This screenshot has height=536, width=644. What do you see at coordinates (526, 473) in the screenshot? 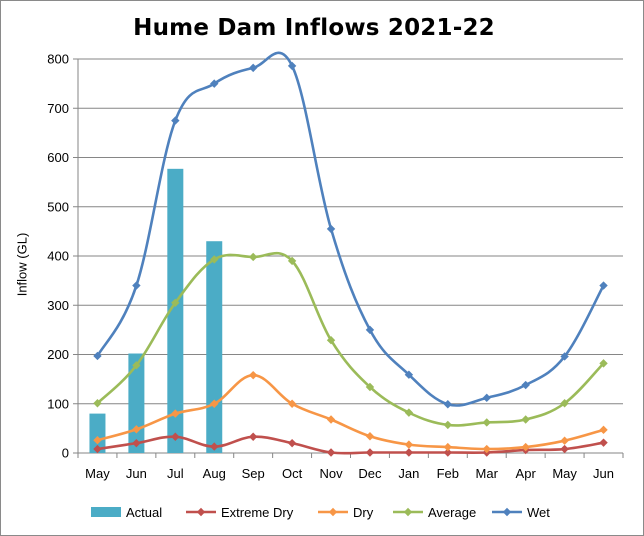
I see `x-tick-label: Apr` at bounding box center [526, 473].